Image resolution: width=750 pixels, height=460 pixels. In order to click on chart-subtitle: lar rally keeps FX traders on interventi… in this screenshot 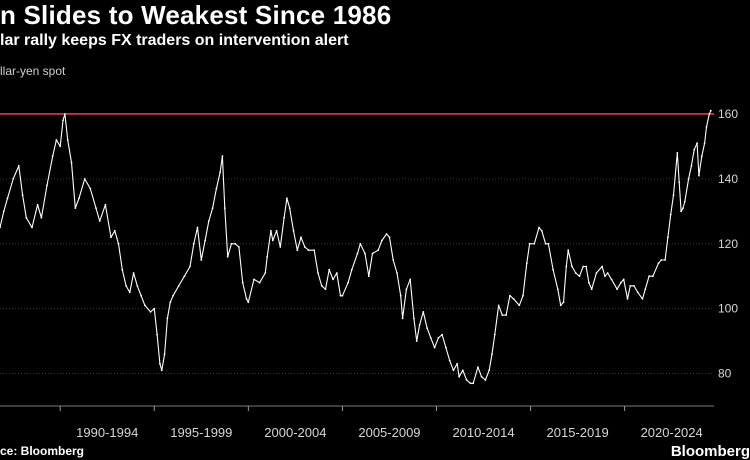, I will do `click(174, 40)`.